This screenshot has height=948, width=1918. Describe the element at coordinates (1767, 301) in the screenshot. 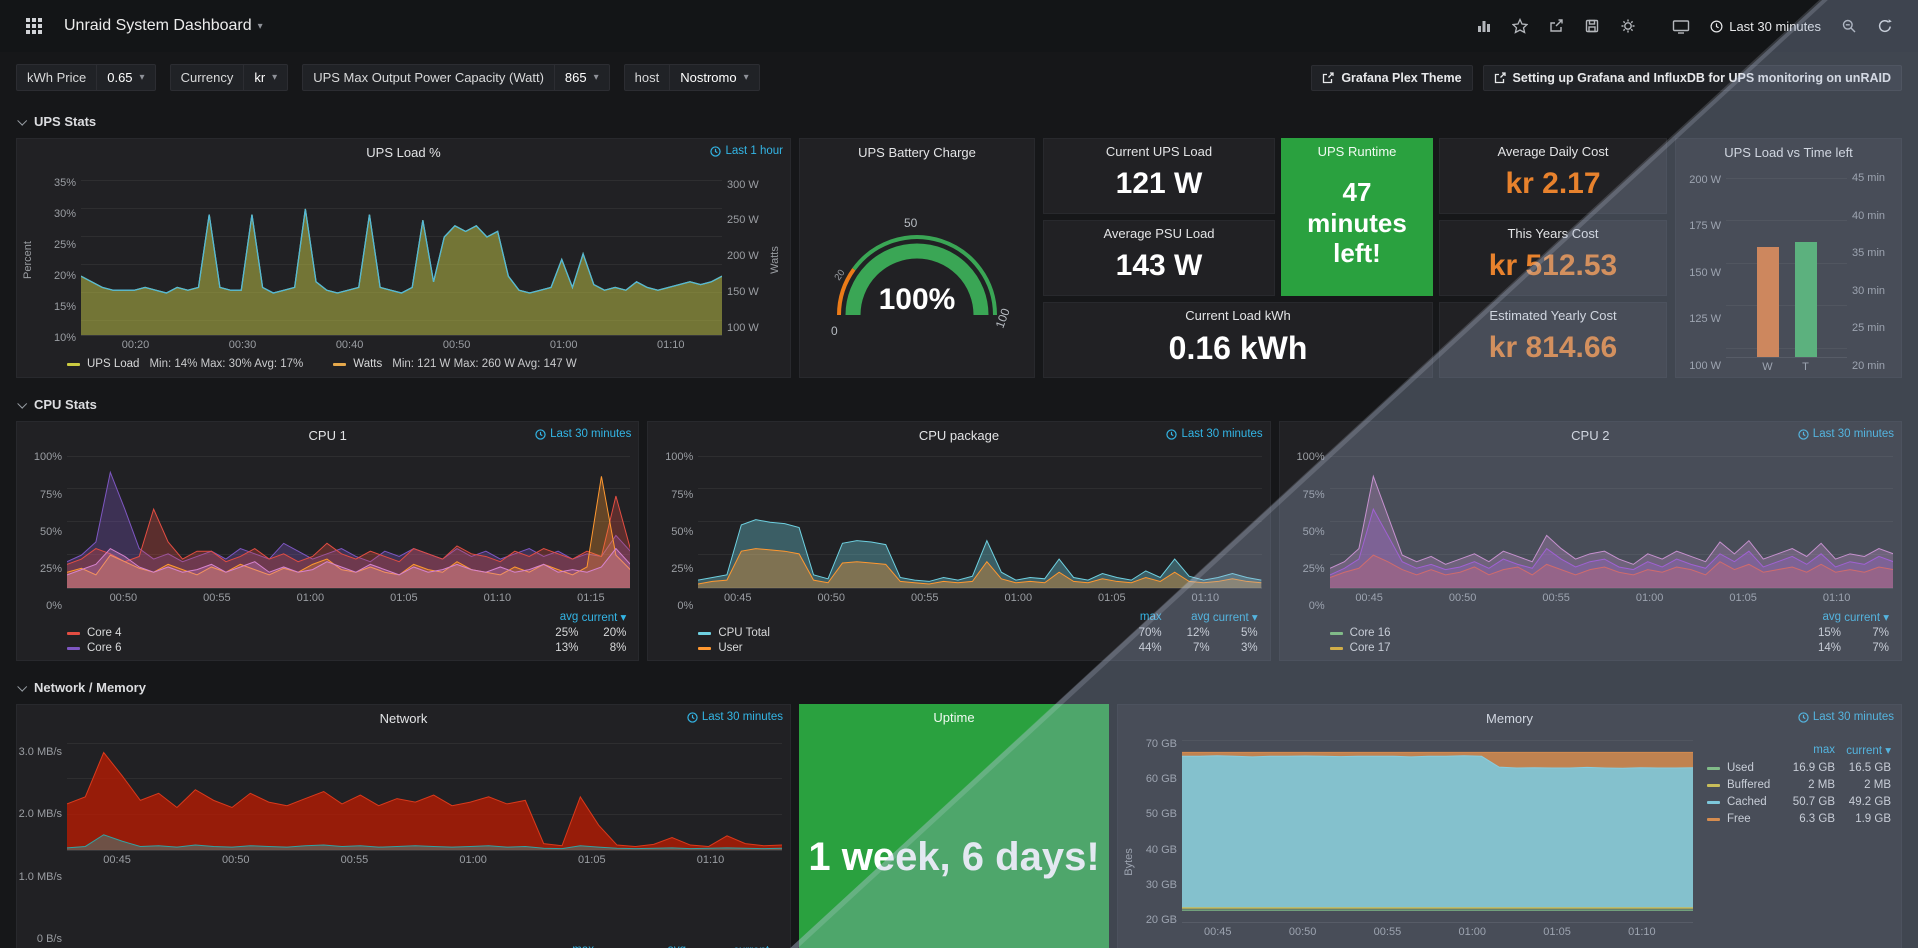

I see `bar-W` at that location.